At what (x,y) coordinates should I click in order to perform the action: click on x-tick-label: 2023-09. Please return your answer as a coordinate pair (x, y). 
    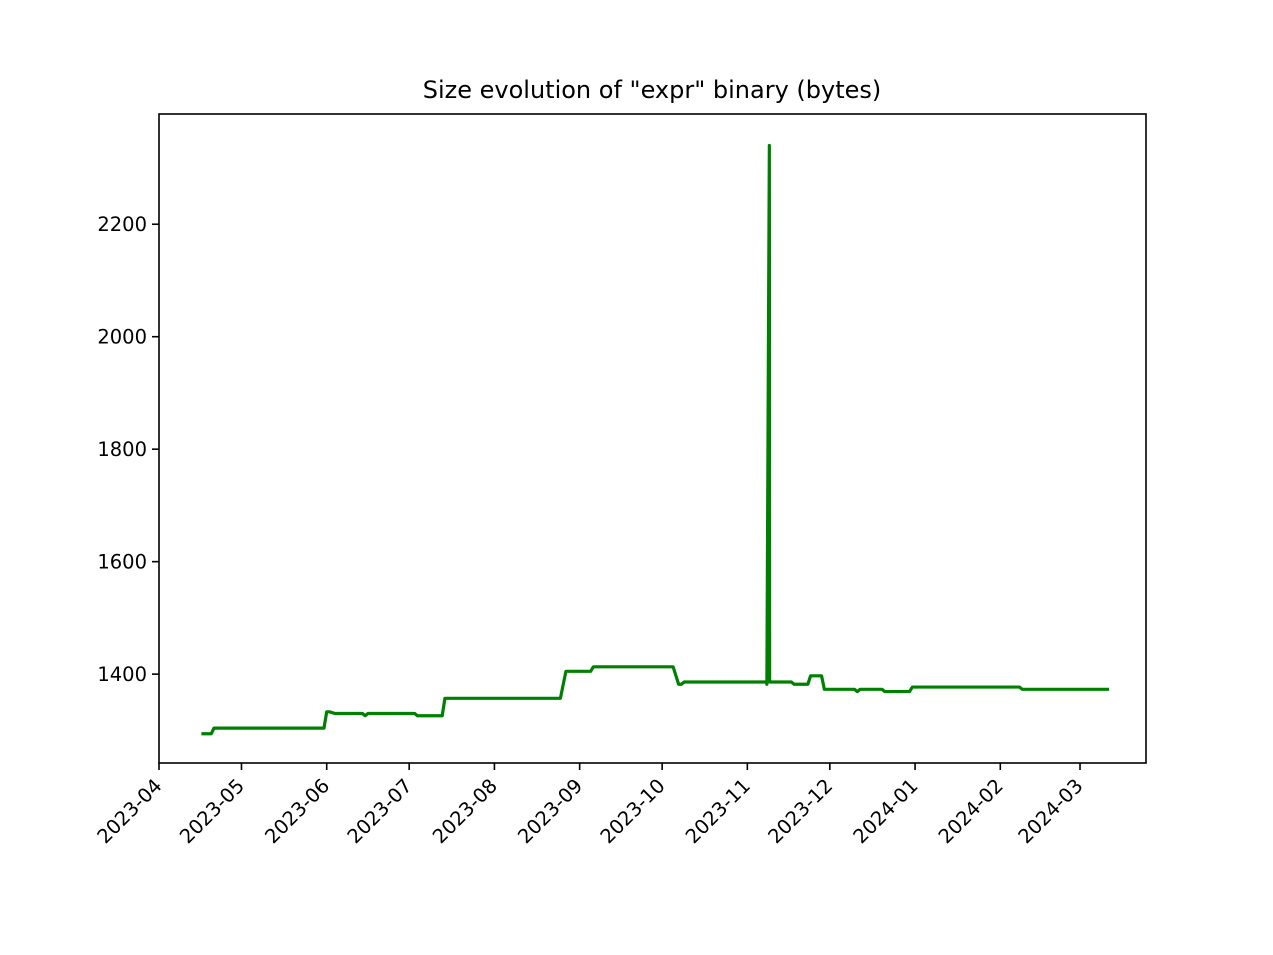
    Looking at the image, I should click on (550, 811).